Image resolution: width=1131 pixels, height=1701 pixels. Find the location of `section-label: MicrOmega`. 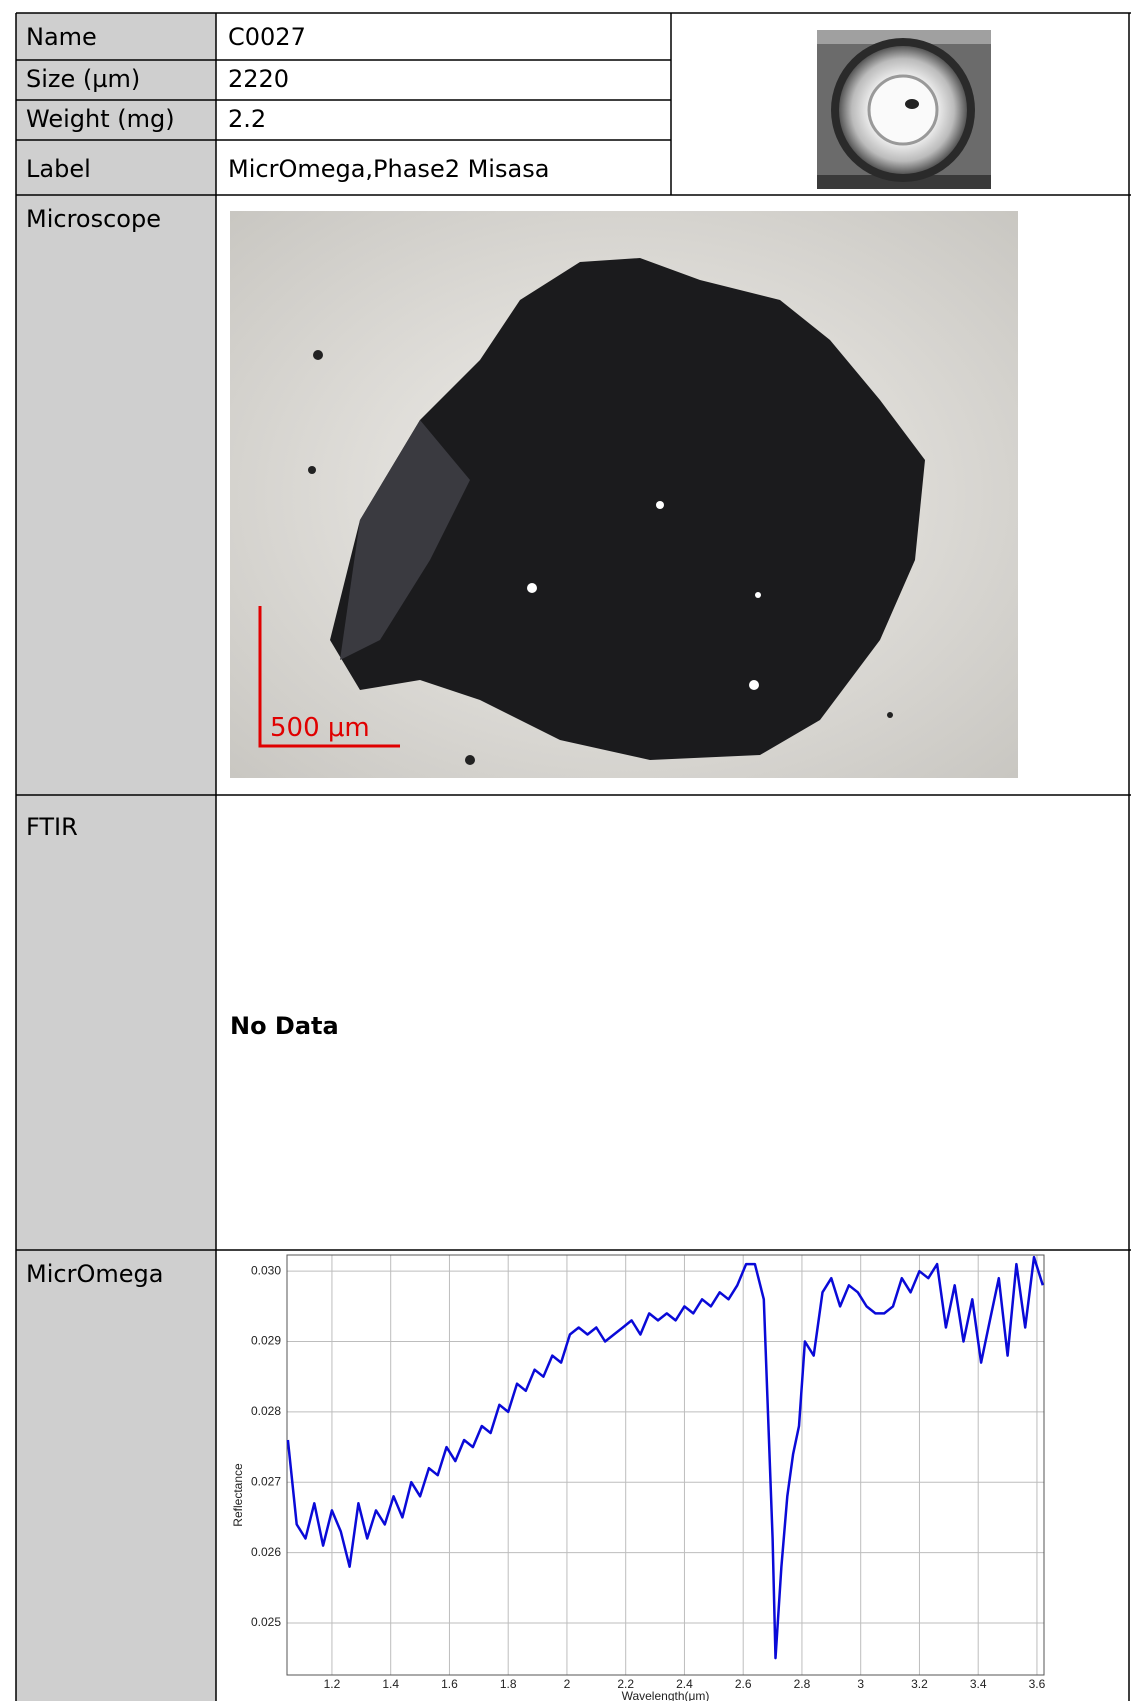

section-label: MicrOmega is located at coordinates (94, 1274).